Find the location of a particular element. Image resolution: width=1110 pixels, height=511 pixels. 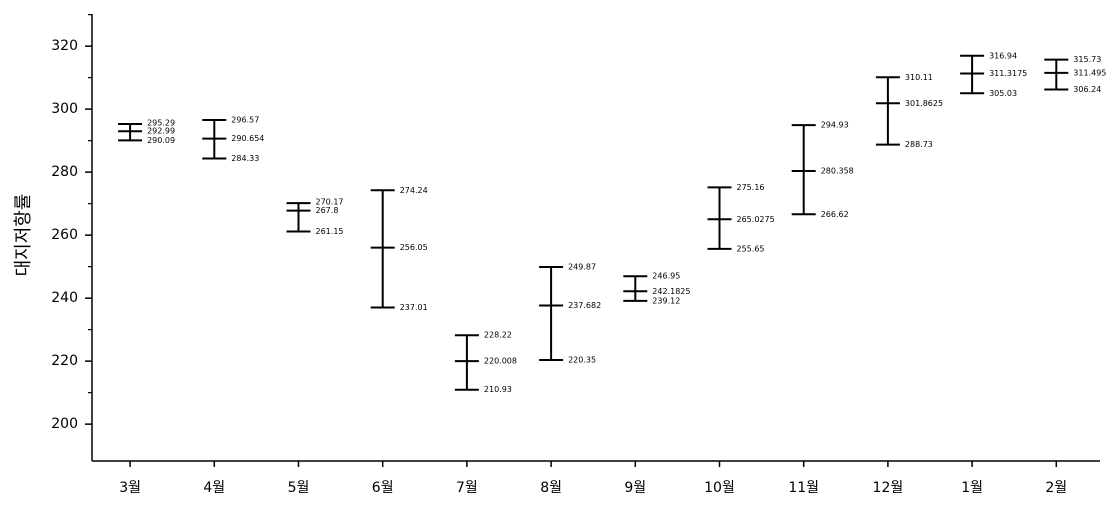

high-label: 315.73 is located at coordinates (1087, 59).